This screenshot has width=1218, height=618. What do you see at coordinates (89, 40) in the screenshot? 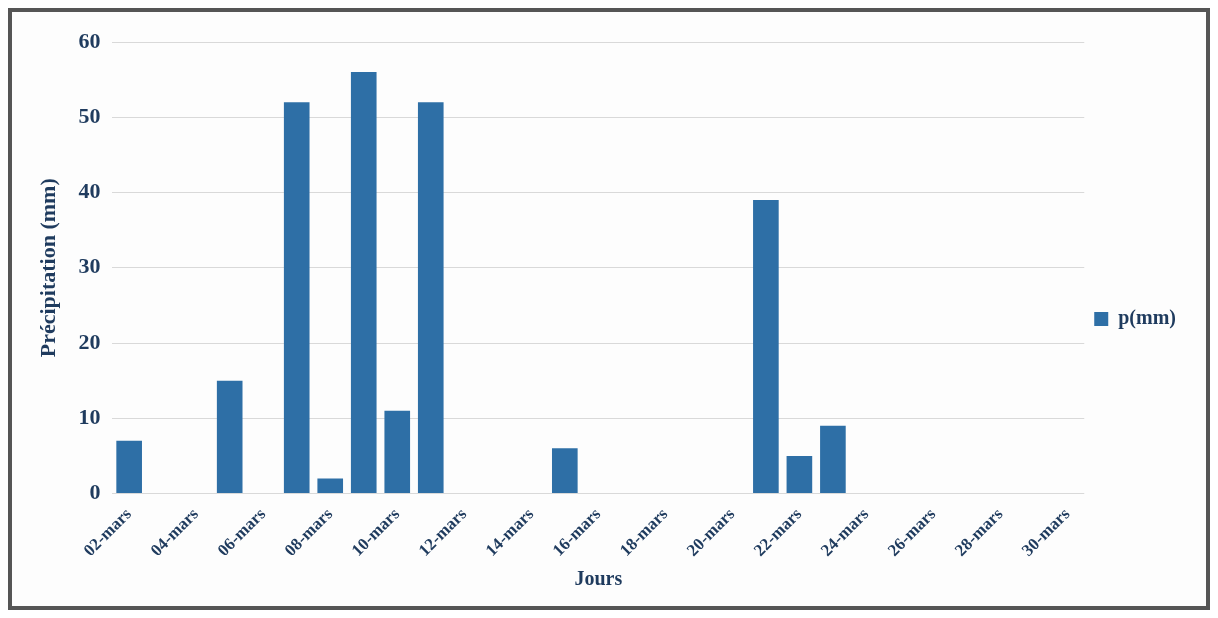
I see `y-tick-label: 60` at bounding box center [89, 40].